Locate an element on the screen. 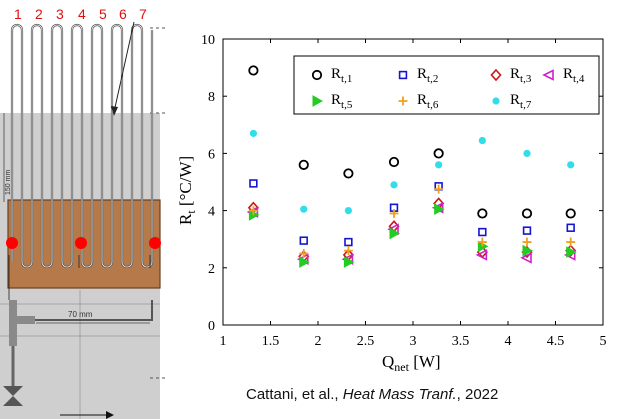  legend-box is located at coordinates (446, 85).